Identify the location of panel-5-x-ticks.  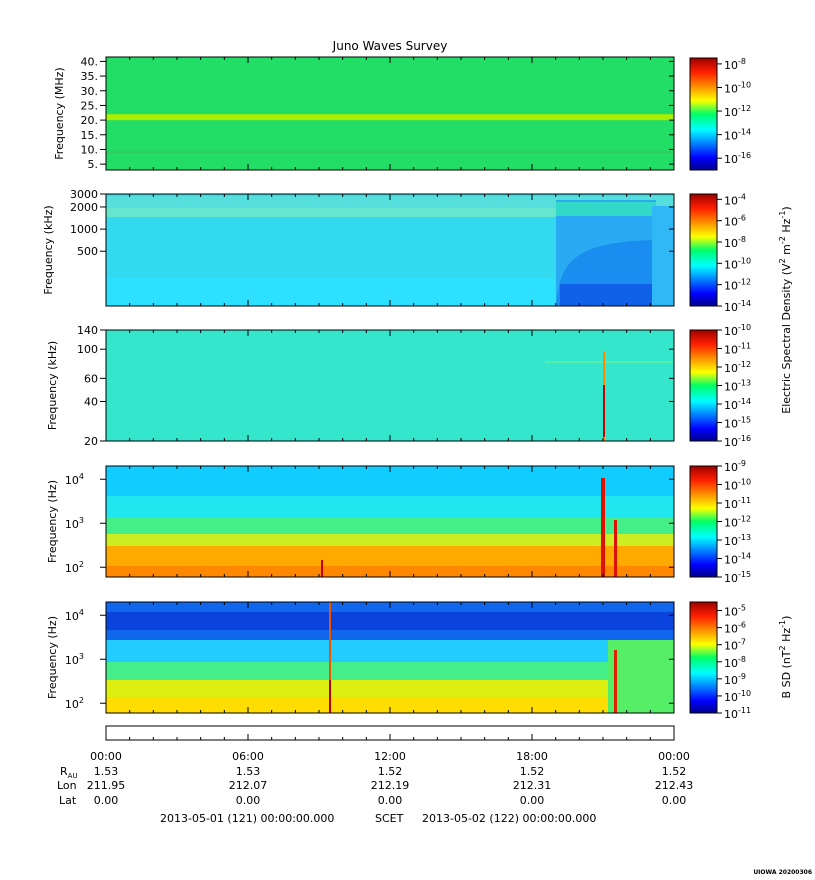
(390, 657).